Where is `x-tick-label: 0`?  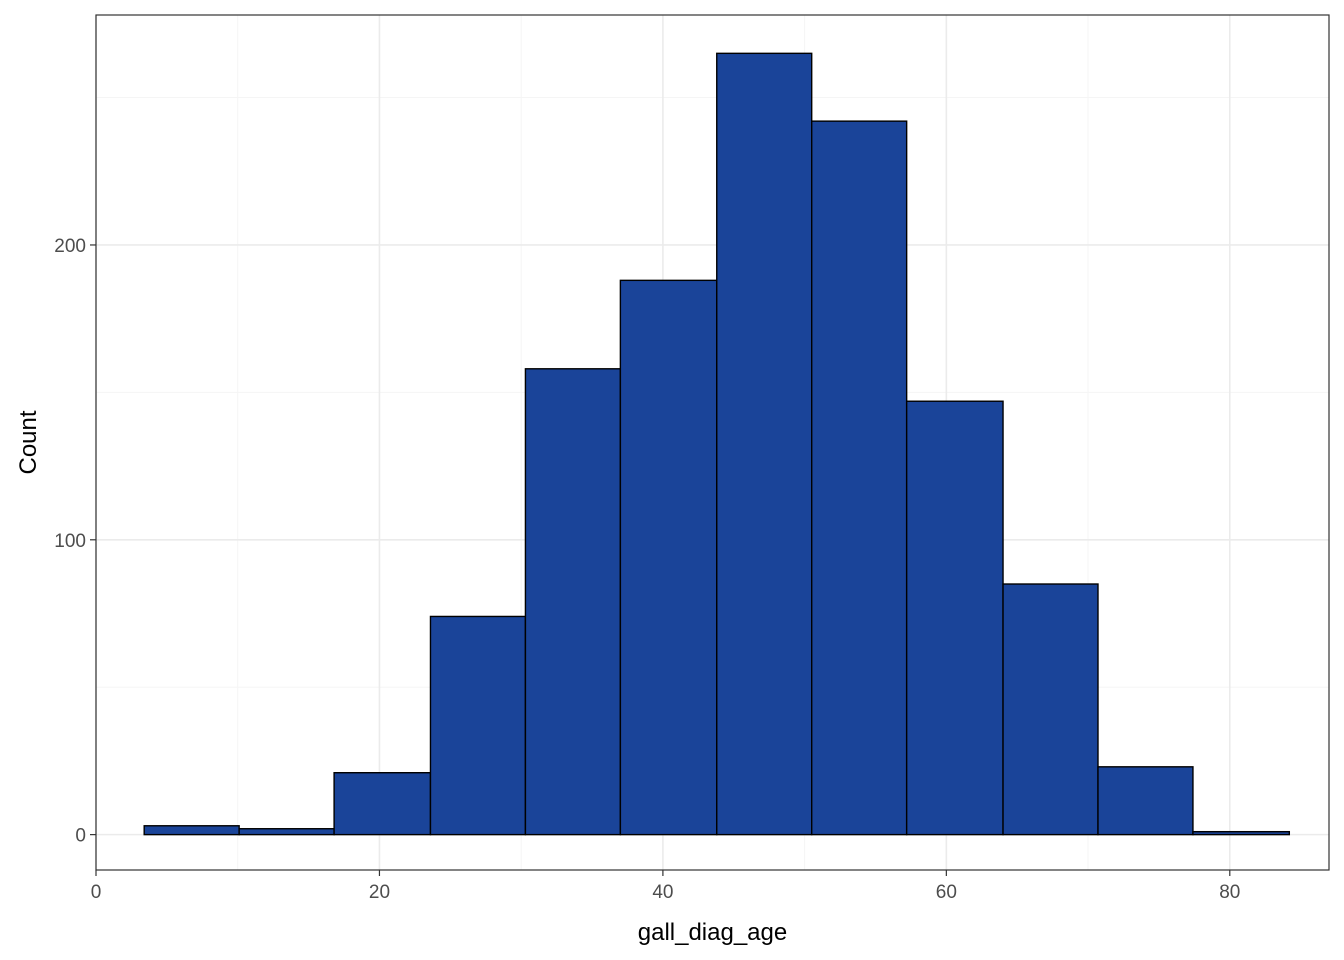 x-tick-label: 0 is located at coordinates (96, 892).